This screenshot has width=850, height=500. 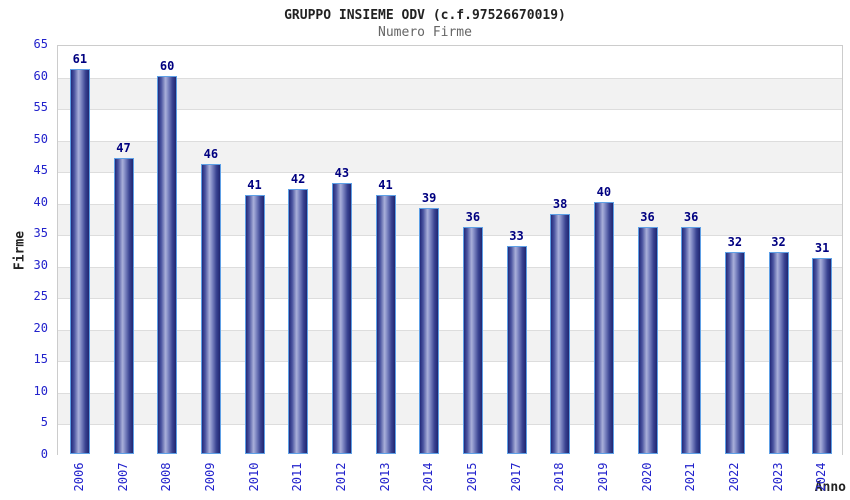 I want to click on bar-2006, so click(x=79, y=261).